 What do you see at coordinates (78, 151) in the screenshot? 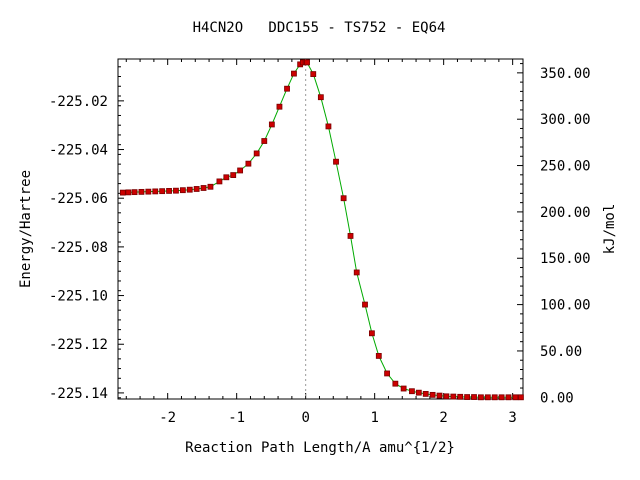
I see `y-tick-label: -225.04` at bounding box center [78, 151].